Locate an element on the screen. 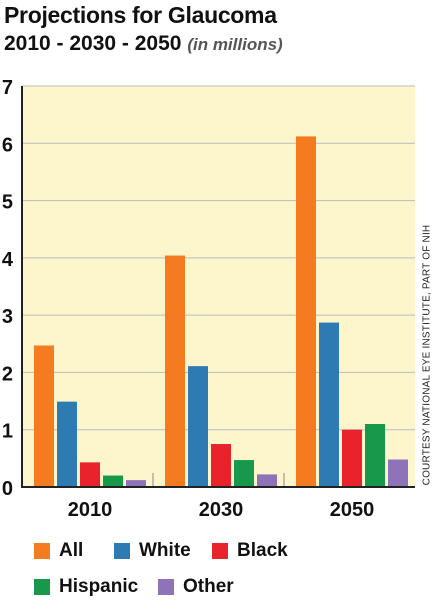 The width and height of the screenshot is (443, 601). legend-item-all: All is located at coordinates (58, 551).